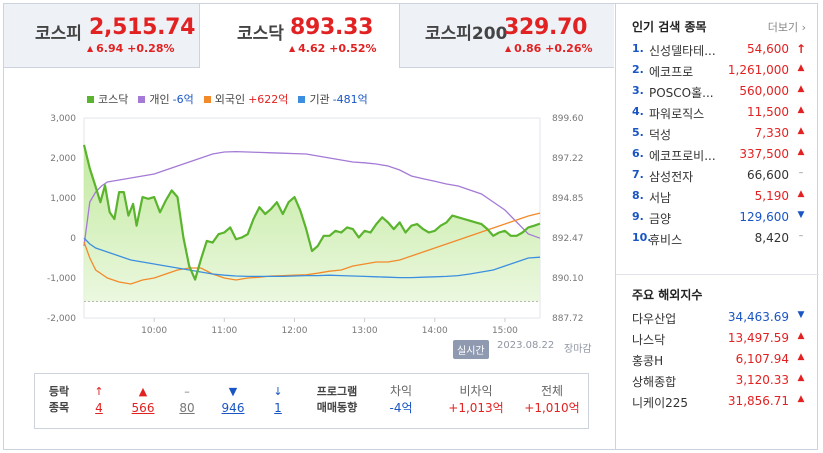 Image resolution: width=823 pixels, height=453 pixels. Describe the element at coordinates (568, 159) in the screenshot. I see `y-tick-right: 897.22` at that location.